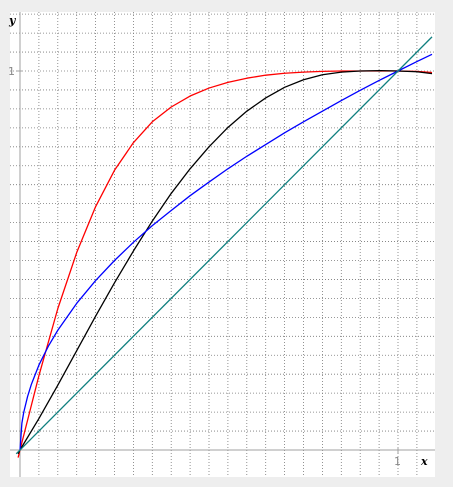  Describe the element at coordinates (397, 461) in the screenshot. I see `x-tick-label: 1` at that location.